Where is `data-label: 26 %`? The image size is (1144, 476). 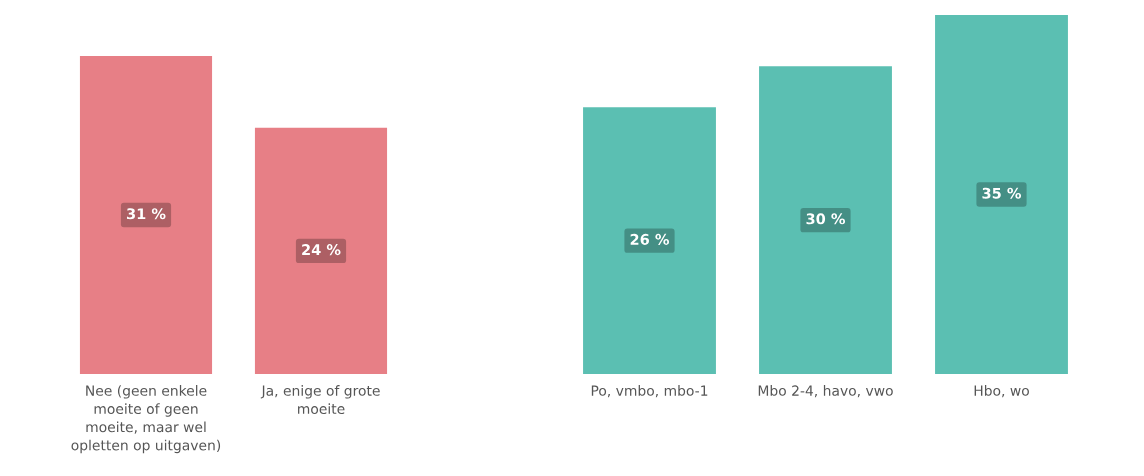
data-label: 26 % is located at coordinates (650, 239).